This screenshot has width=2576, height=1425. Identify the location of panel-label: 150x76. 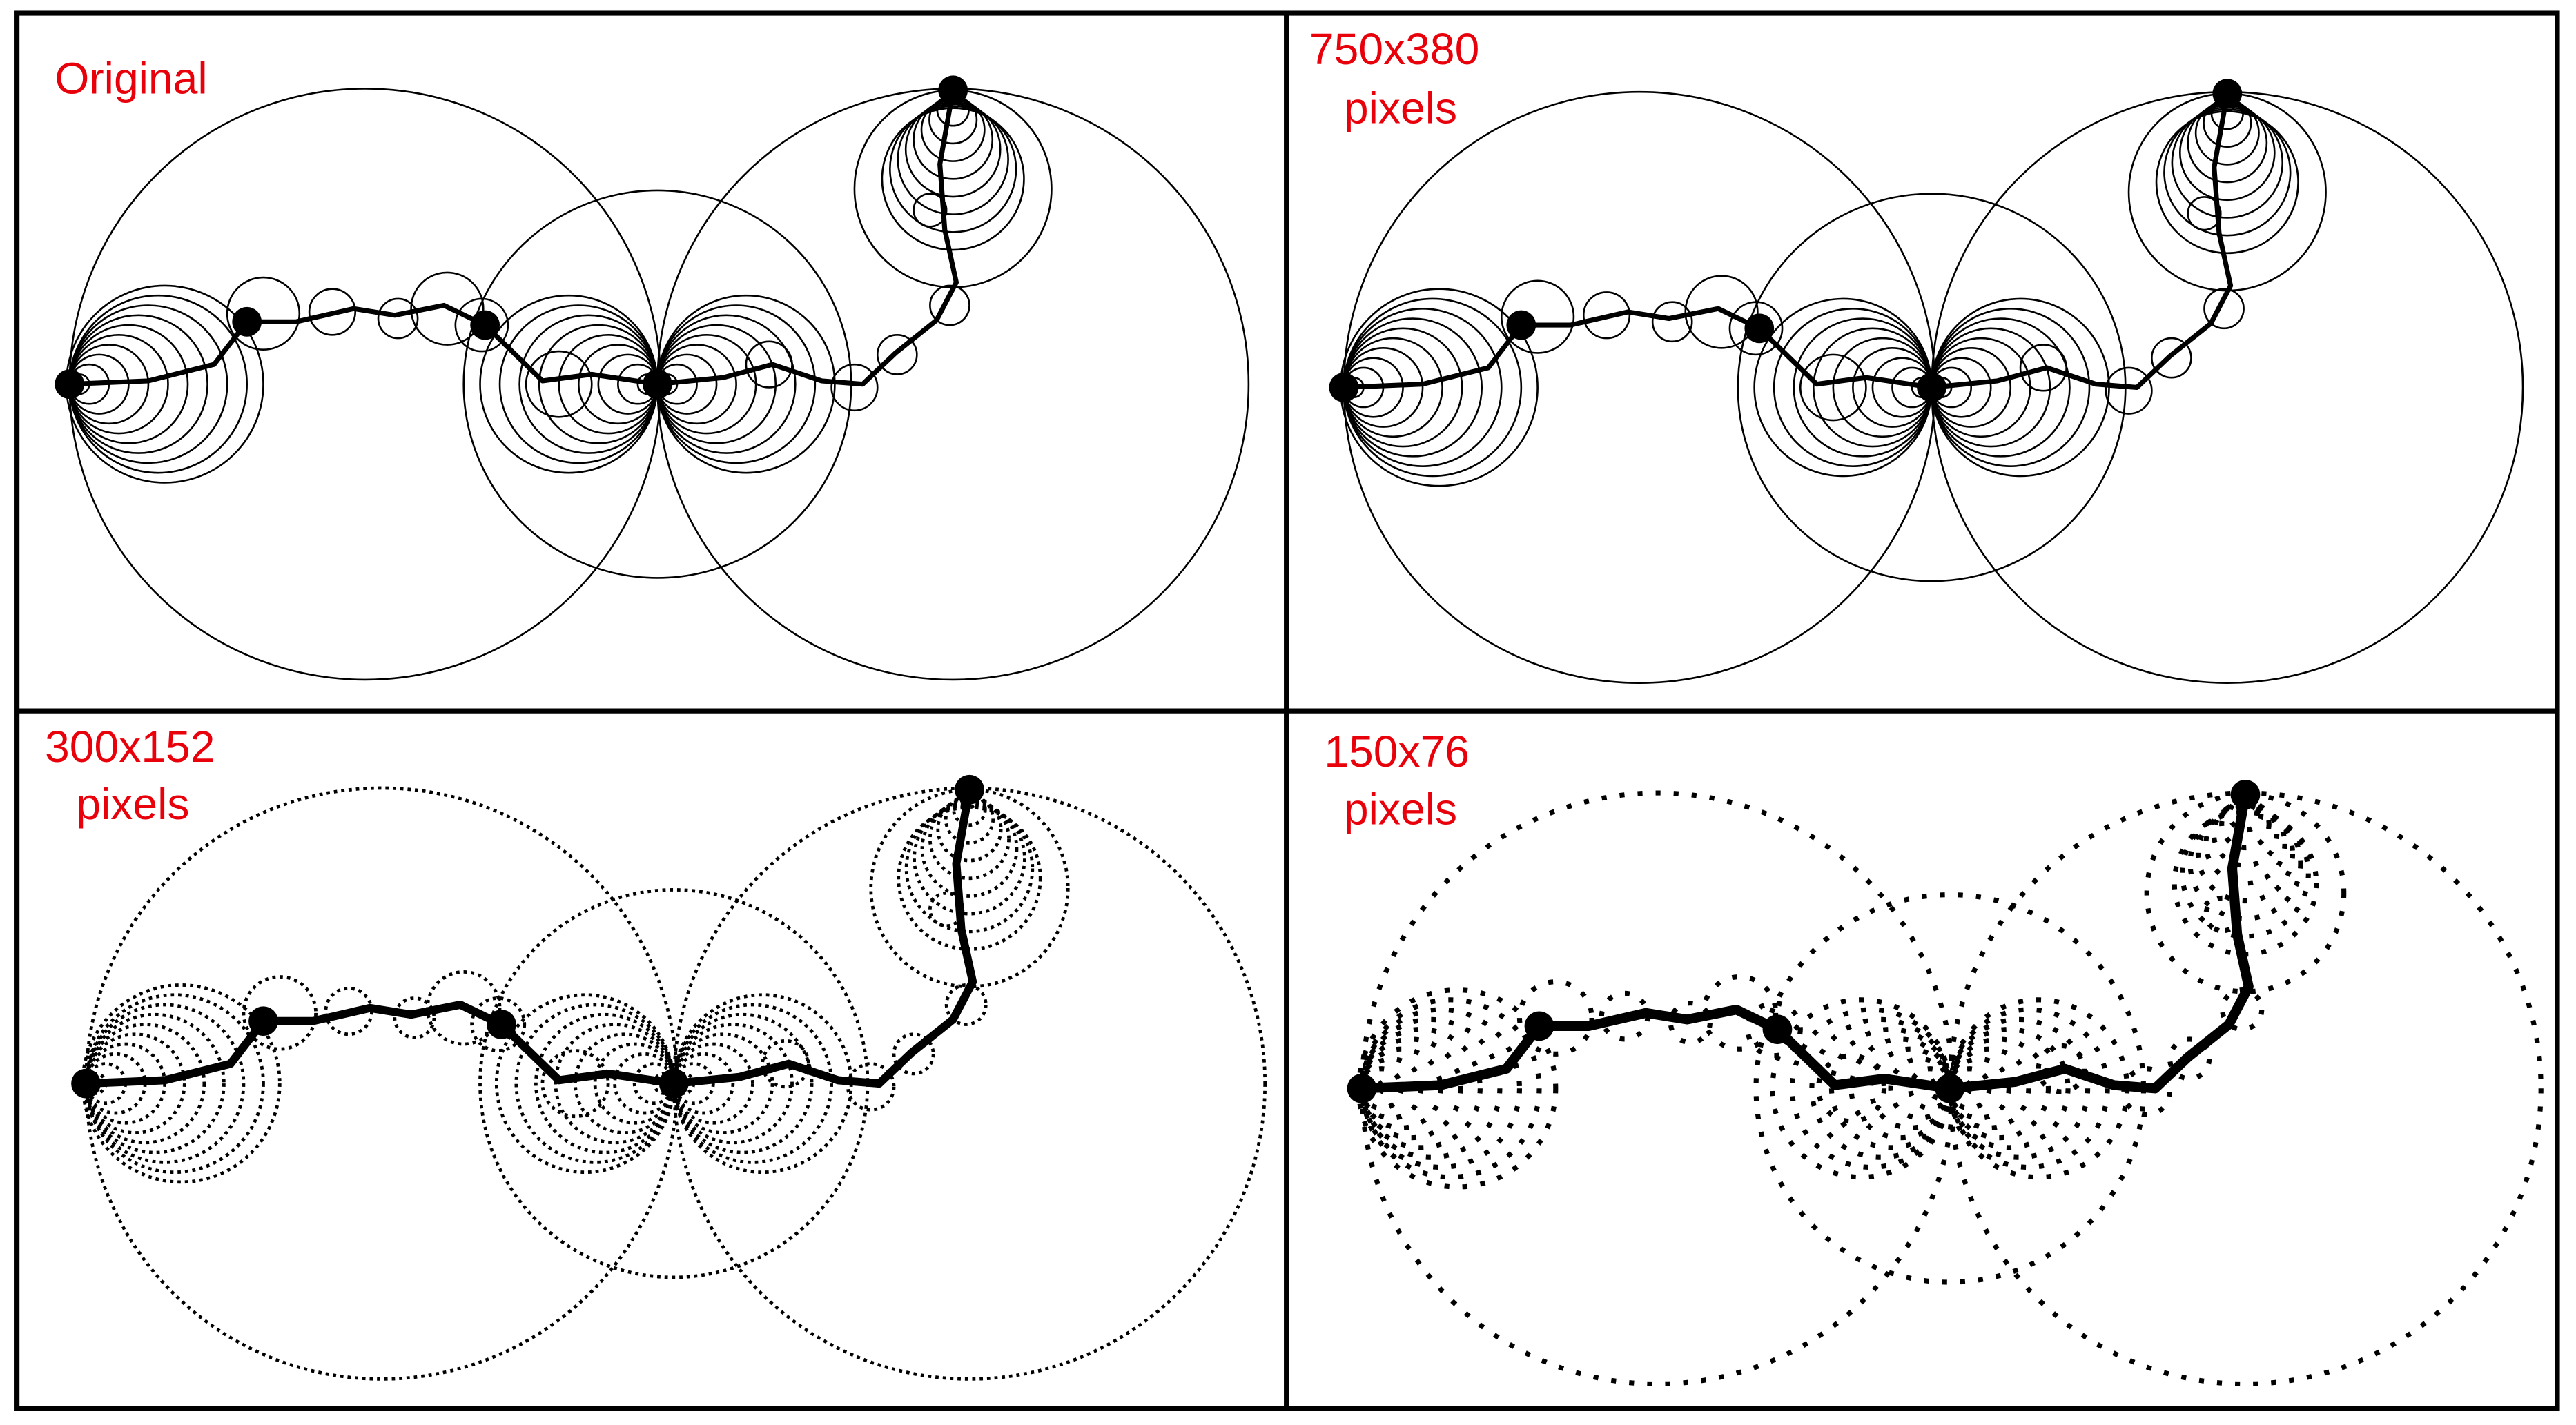
(1397, 751).